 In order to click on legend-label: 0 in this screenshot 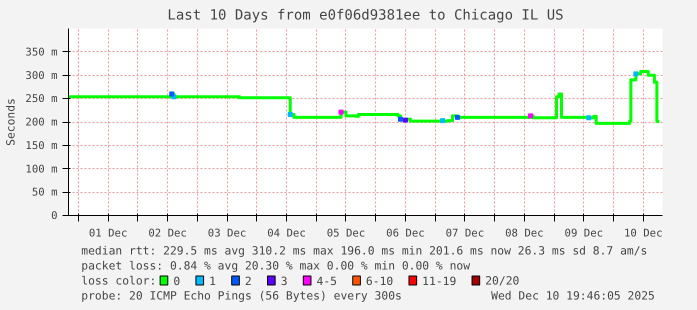, I will do `click(176, 281)`.